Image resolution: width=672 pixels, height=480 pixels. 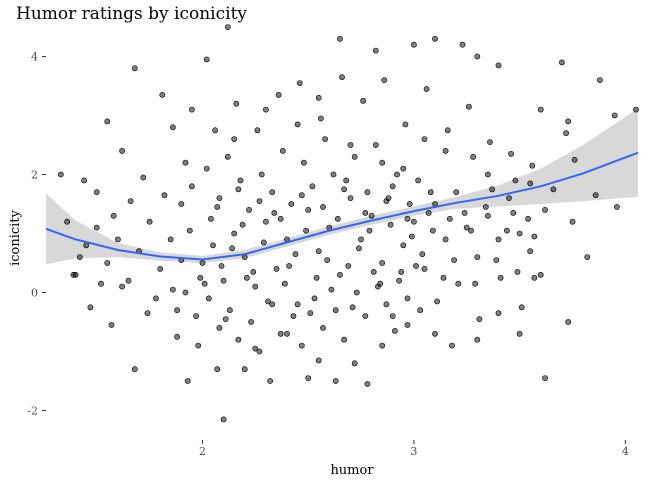 What do you see at coordinates (34, 293) in the screenshot?
I see `y-tick-label: 0` at bounding box center [34, 293].